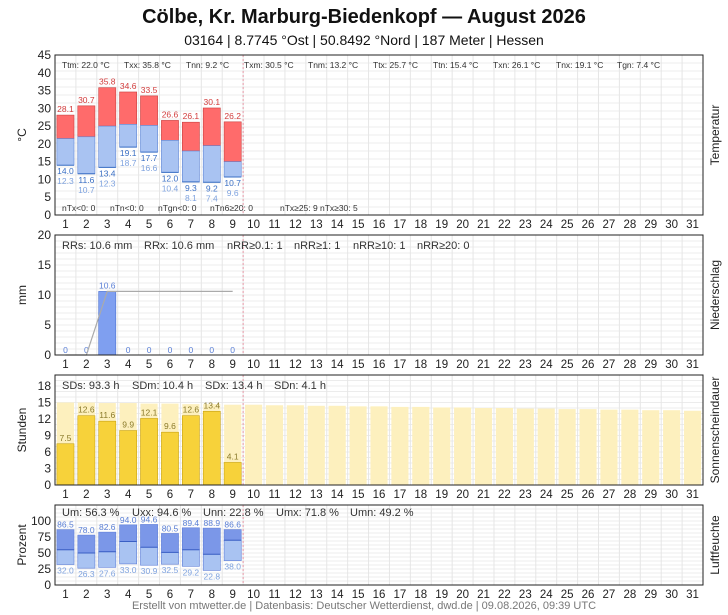 Image resolution: width=728 pixels, height=615 pixels. Describe the element at coordinates (253, 495) in the screenshot. I see `sunshine-day-label: 10` at that location.